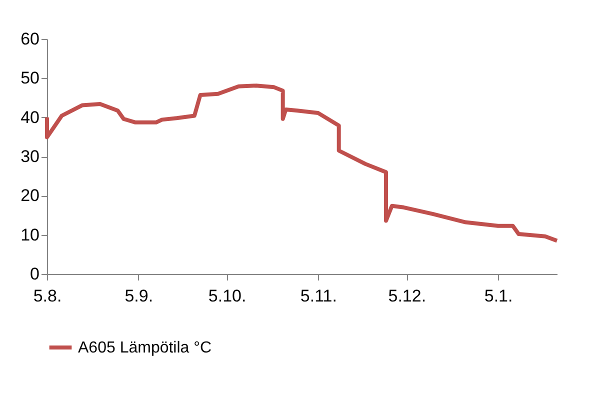 The height and width of the screenshot is (403, 608). What do you see at coordinates (30, 78) in the screenshot?
I see `y-tick-label: 50` at bounding box center [30, 78].